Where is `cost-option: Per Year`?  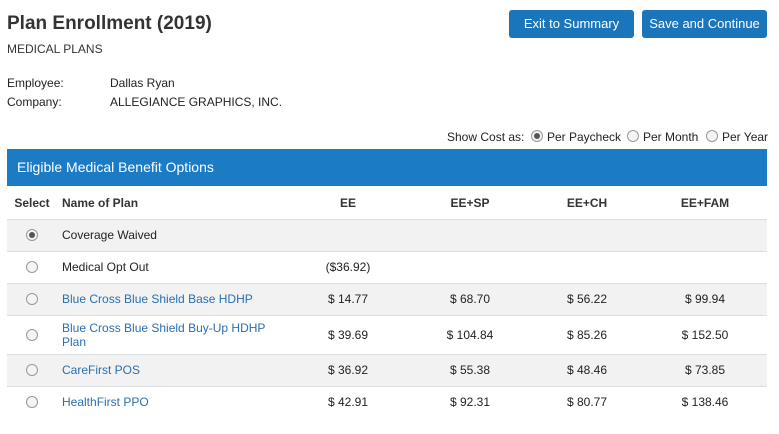
cost-option: Per Year is located at coordinates (745, 137).